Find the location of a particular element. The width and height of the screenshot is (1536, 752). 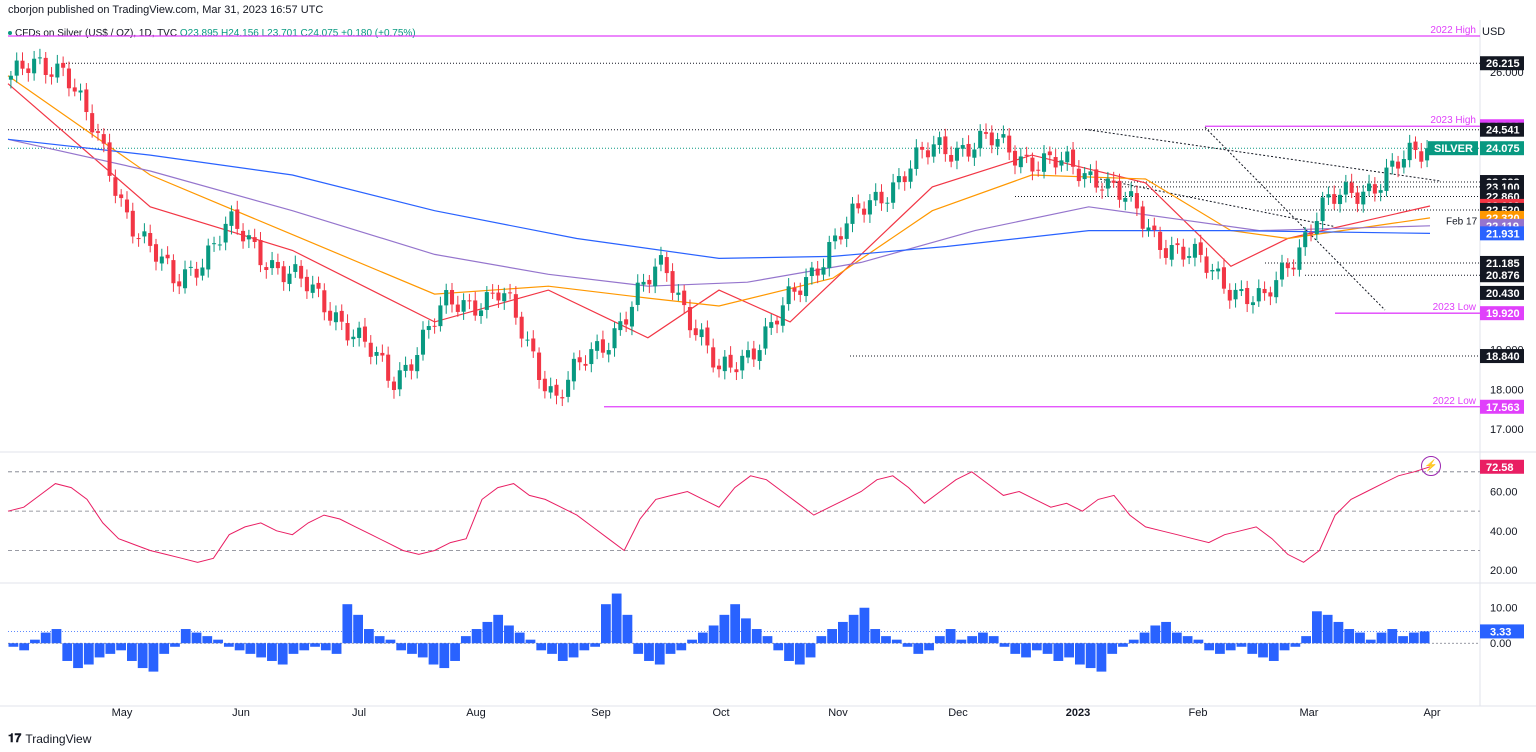

tradingview-footer: 𝟏𝟕 TradingView is located at coordinates (49, 738).